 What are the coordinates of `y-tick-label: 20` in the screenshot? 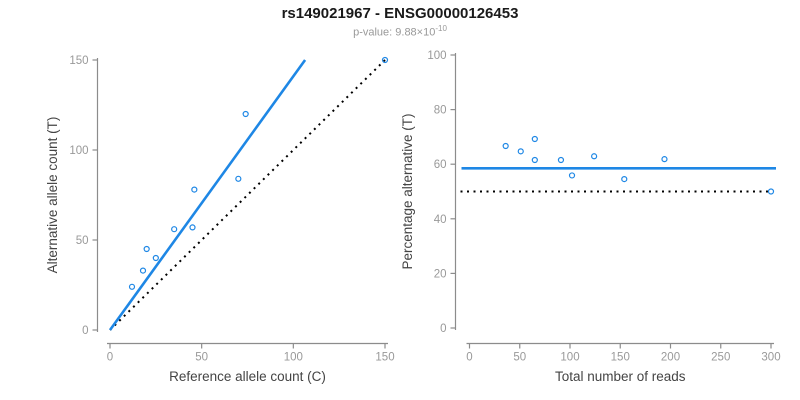 It's located at (440, 274).